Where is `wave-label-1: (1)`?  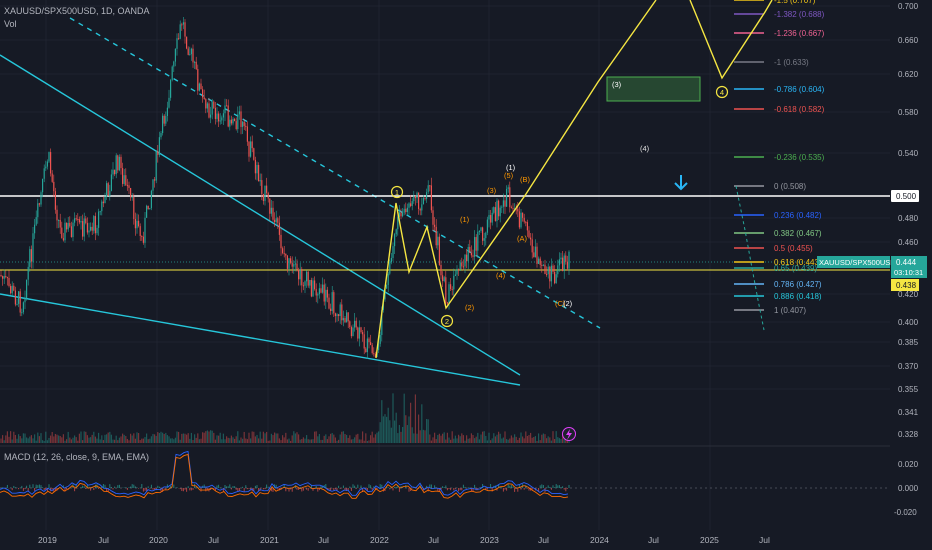
wave-label-1: (1) is located at coordinates (465, 219).